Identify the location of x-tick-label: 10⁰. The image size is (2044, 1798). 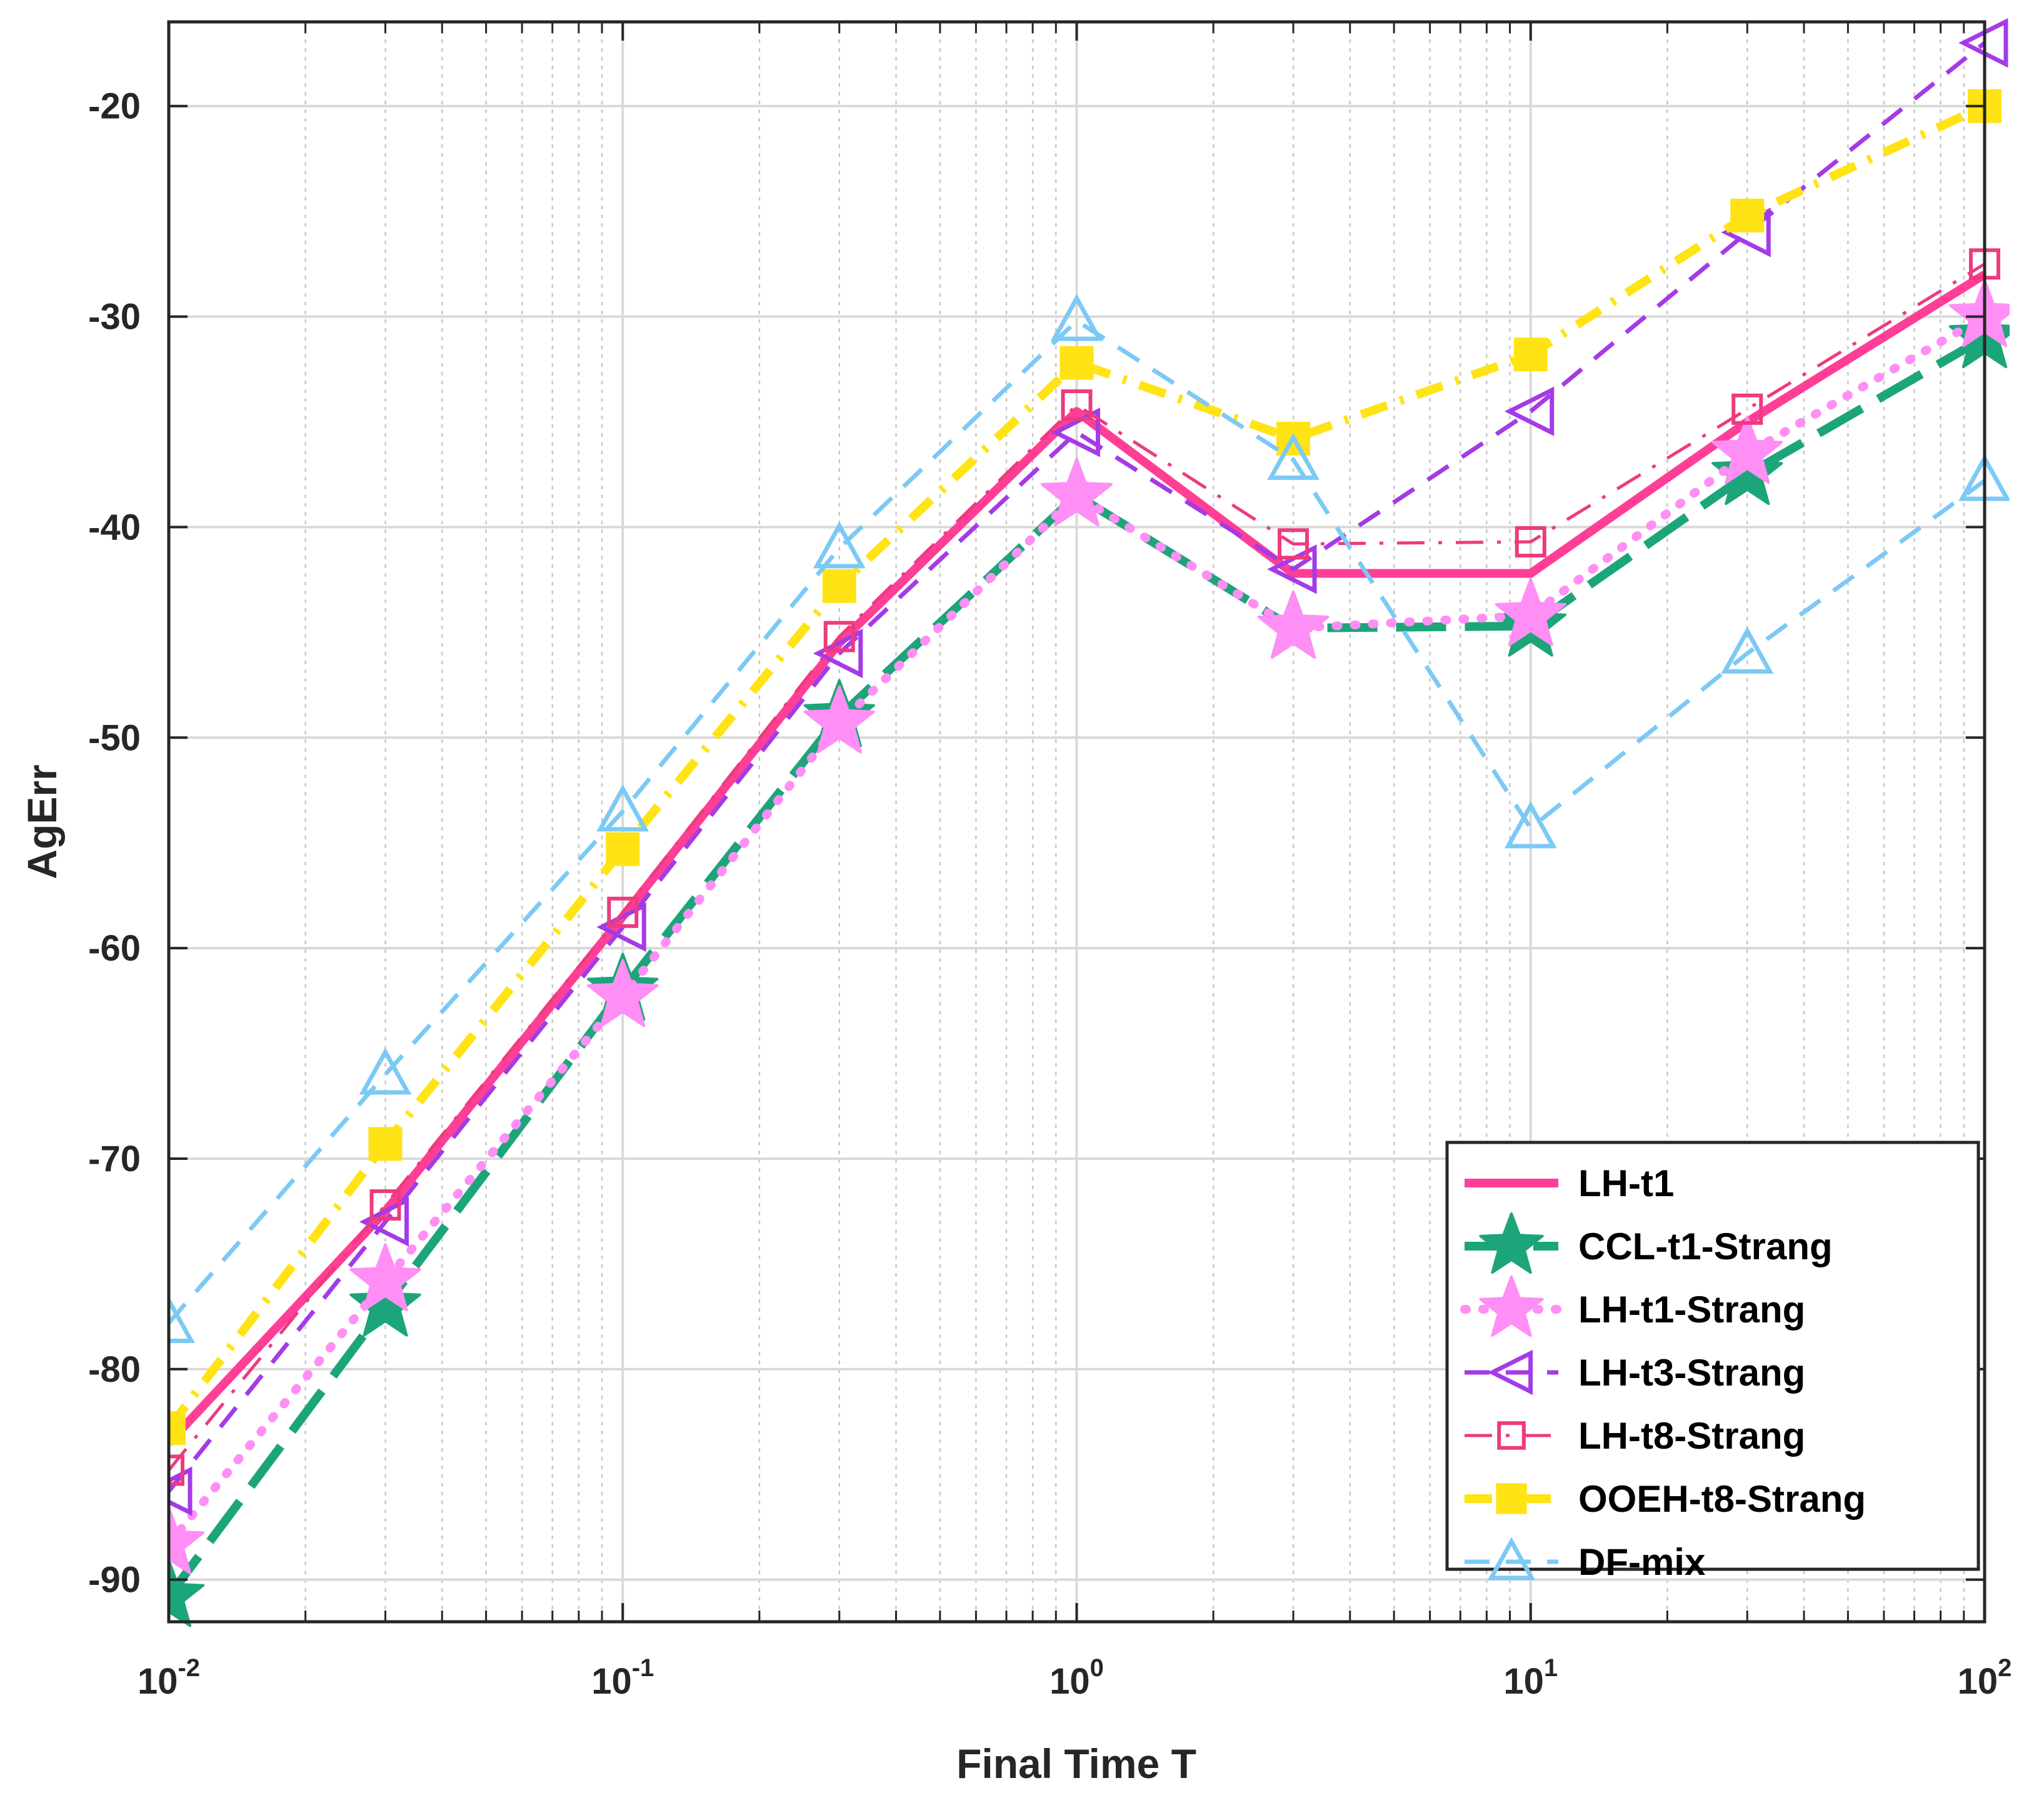
(1077, 1678).